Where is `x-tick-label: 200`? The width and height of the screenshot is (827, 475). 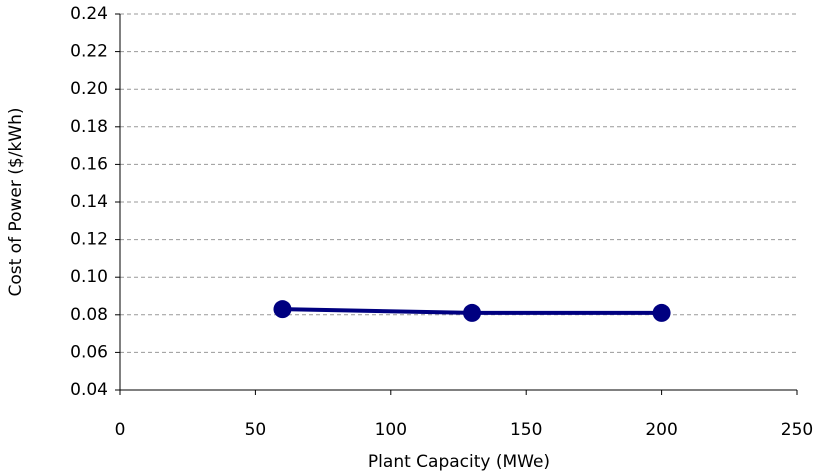 x-tick-label: 200 is located at coordinates (661, 430).